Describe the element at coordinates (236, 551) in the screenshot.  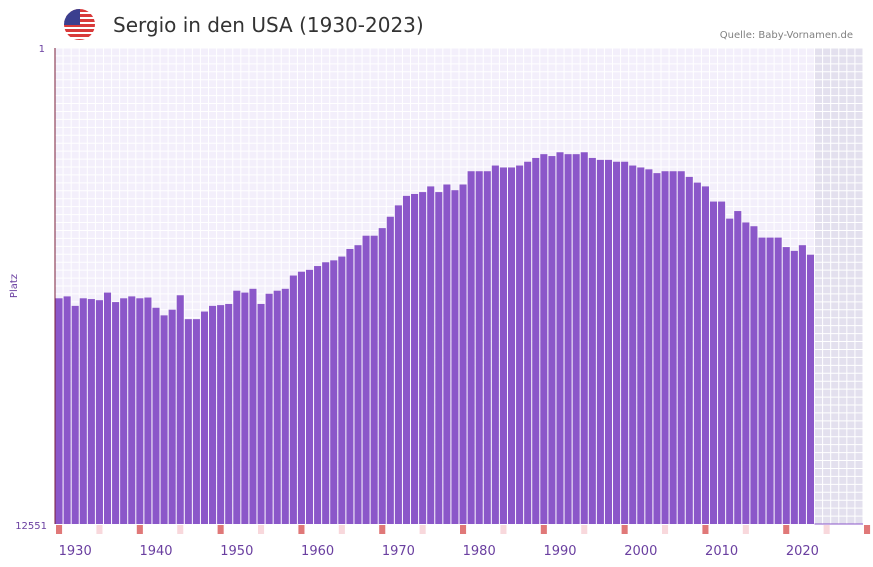
I see `x-tick-label: 1950` at that location.